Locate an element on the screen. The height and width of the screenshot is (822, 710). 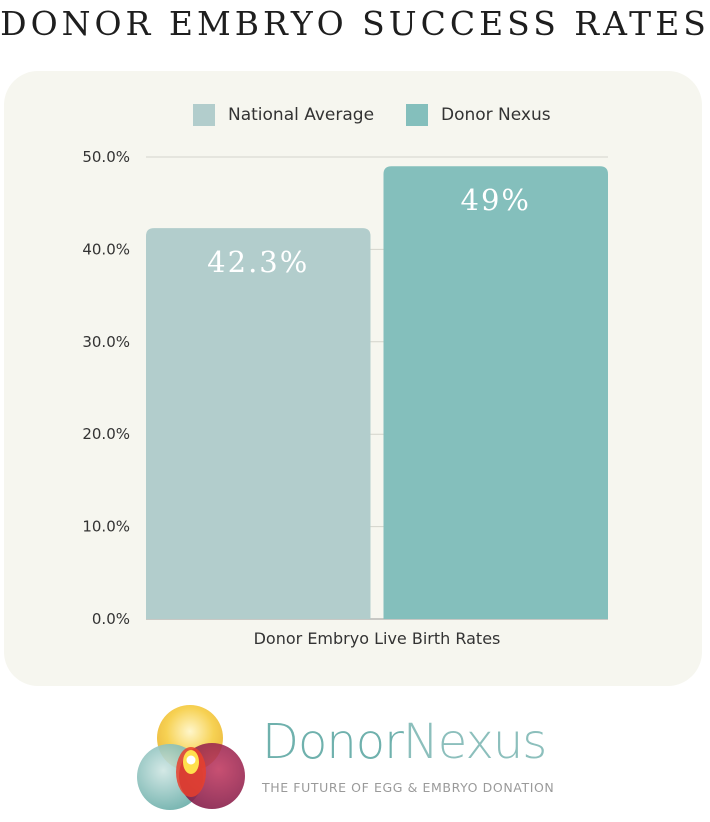
legend-label: Donor Nexus is located at coordinates (496, 115).